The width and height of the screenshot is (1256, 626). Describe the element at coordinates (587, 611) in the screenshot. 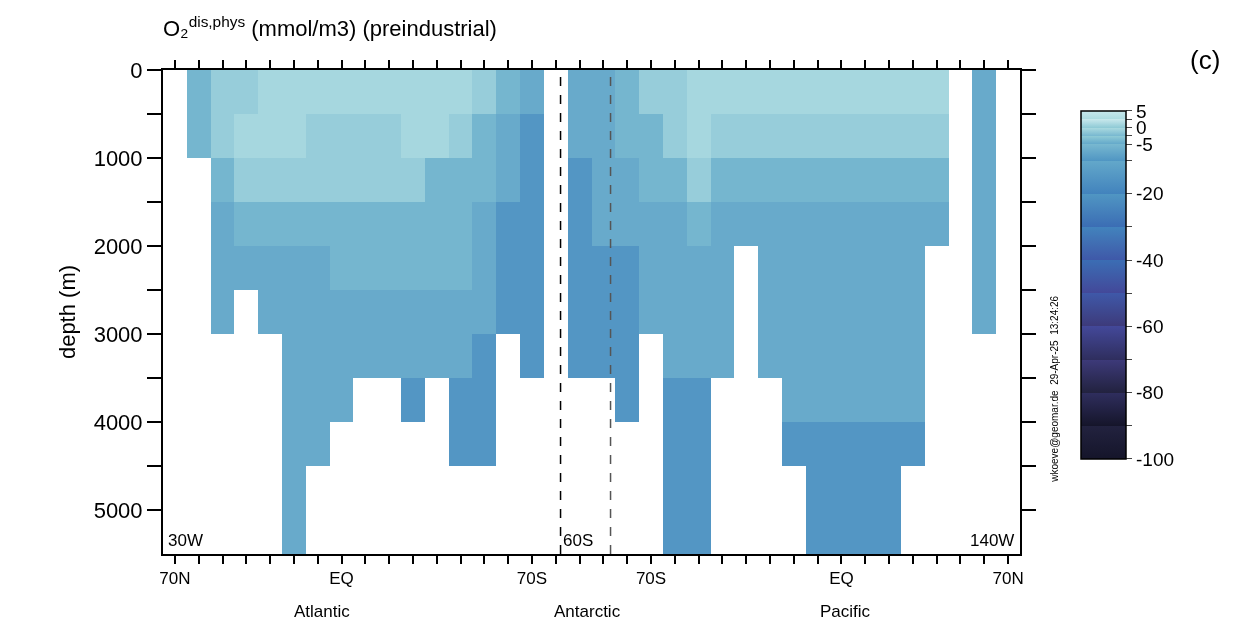

I see `text: Antarctic` at that location.